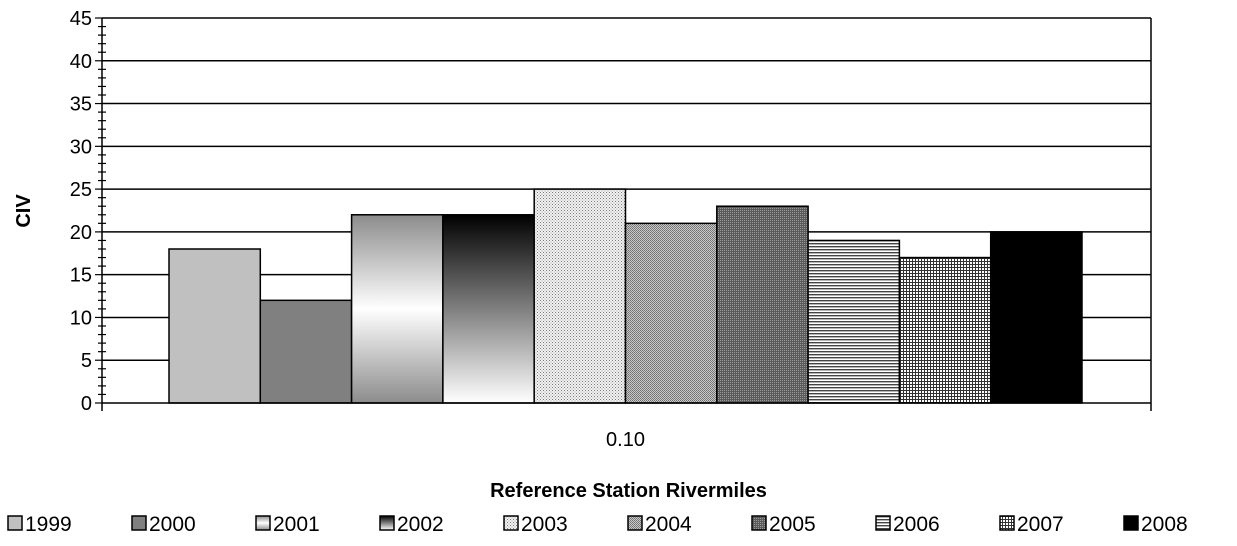  Describe the element at coordinates (139, 523) in the screenshot. I see `legend-swatch-2000` at that location.